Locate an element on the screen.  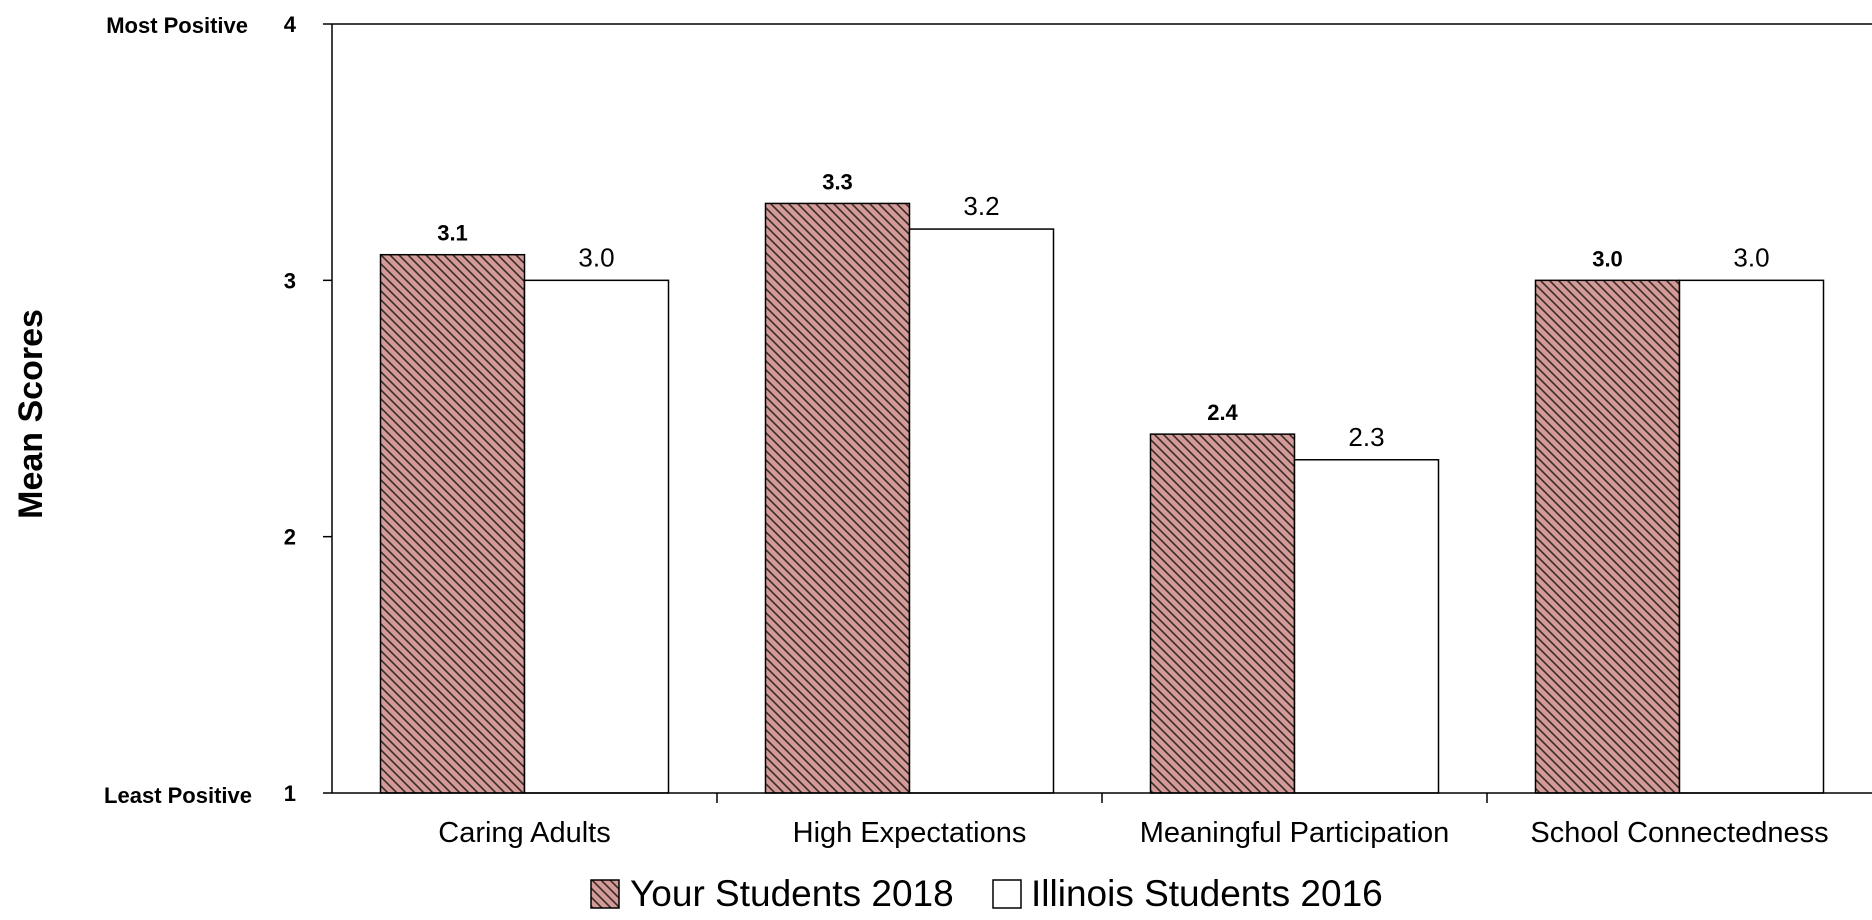
data-label: 3.1 is located at coordinates (452, 233).